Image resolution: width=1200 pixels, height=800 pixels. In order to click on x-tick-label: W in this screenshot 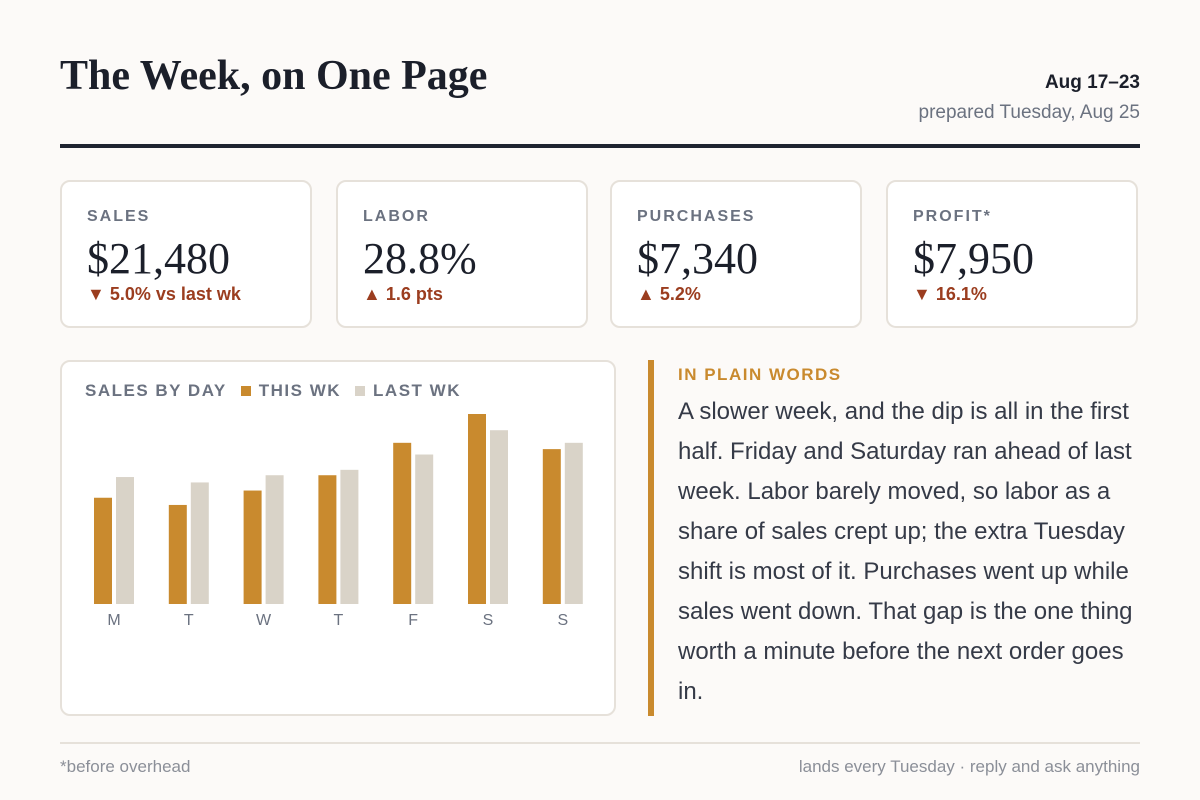, I will do `click(264, 620)`.